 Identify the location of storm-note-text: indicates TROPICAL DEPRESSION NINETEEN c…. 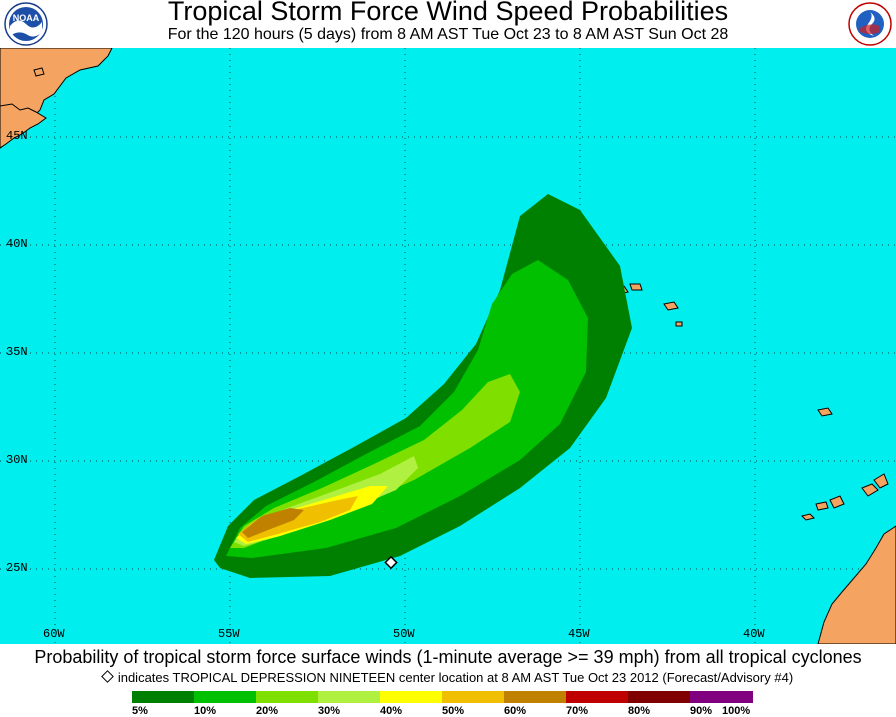
(455, 677).